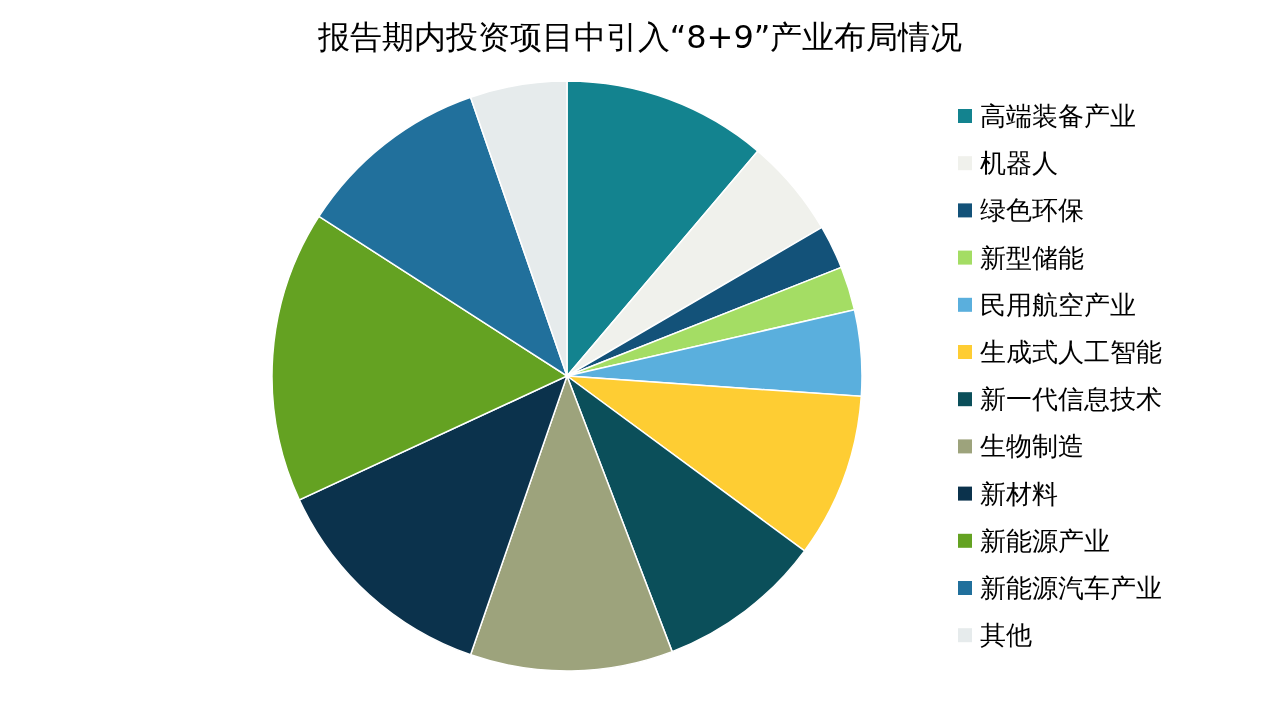  I want to click on legend-label: 新一代信息技术, so click(1071, 399).